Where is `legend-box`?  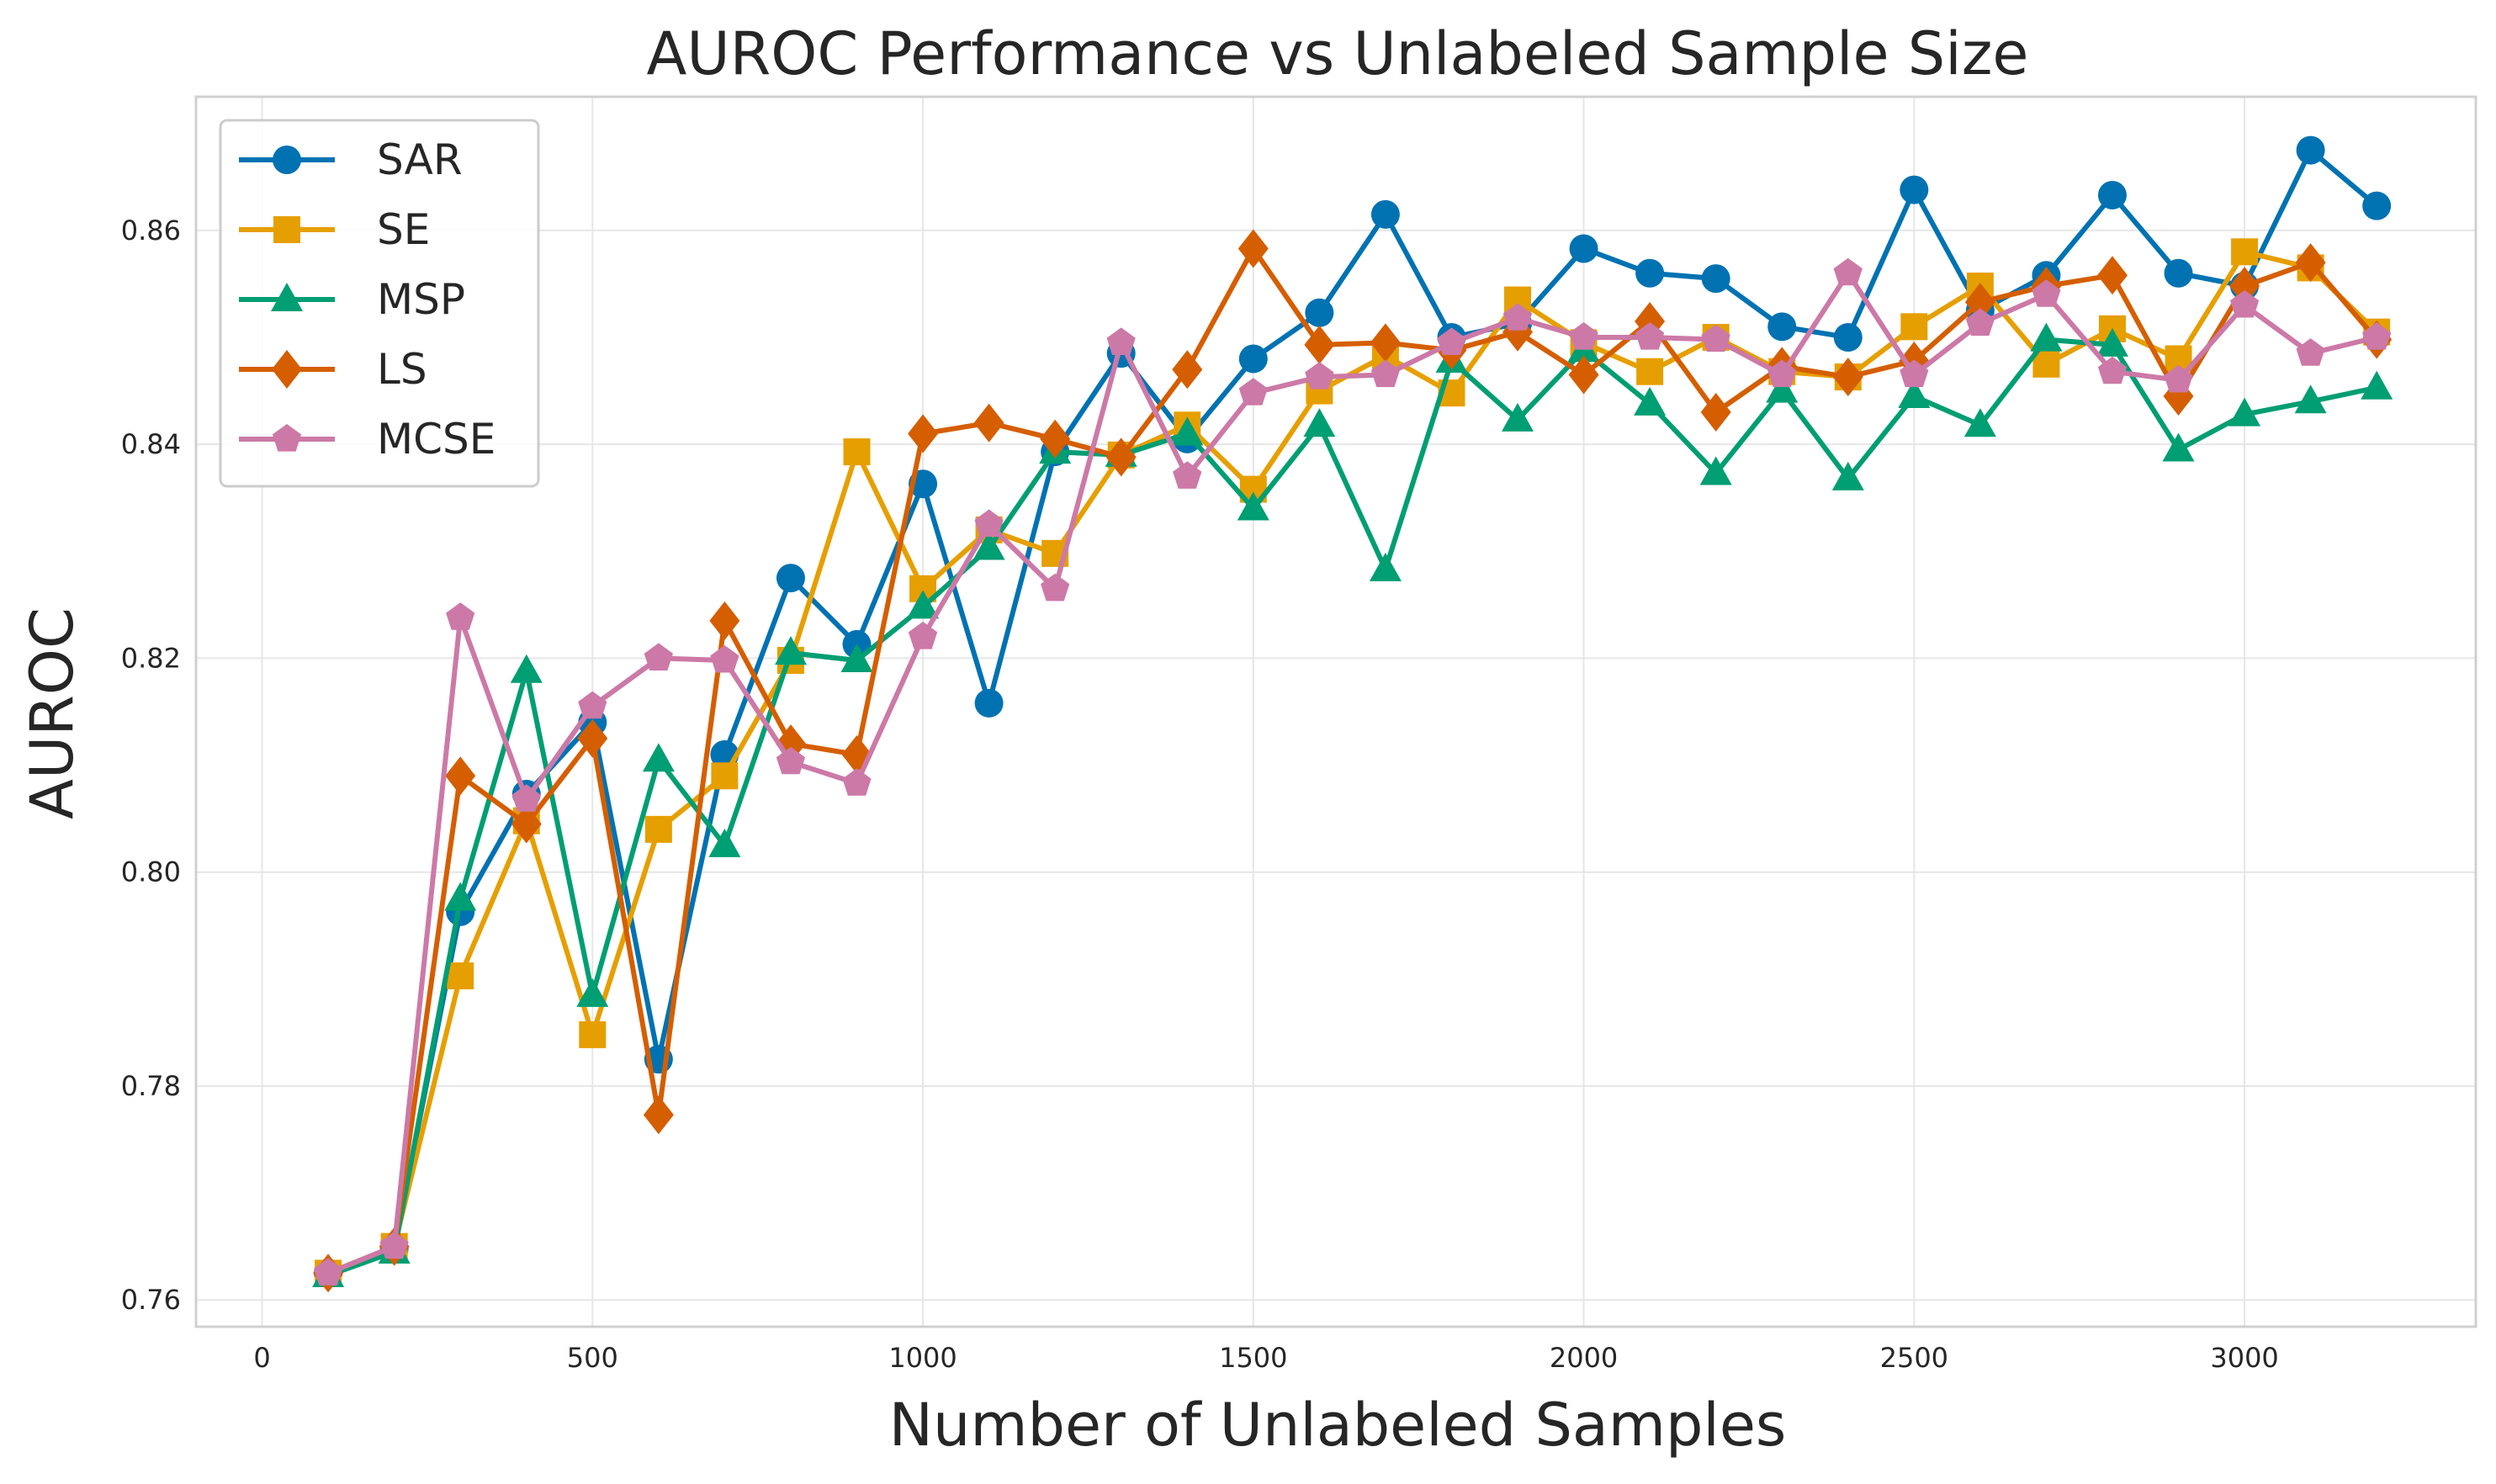
legend-box is located at coordinates (379, 303).